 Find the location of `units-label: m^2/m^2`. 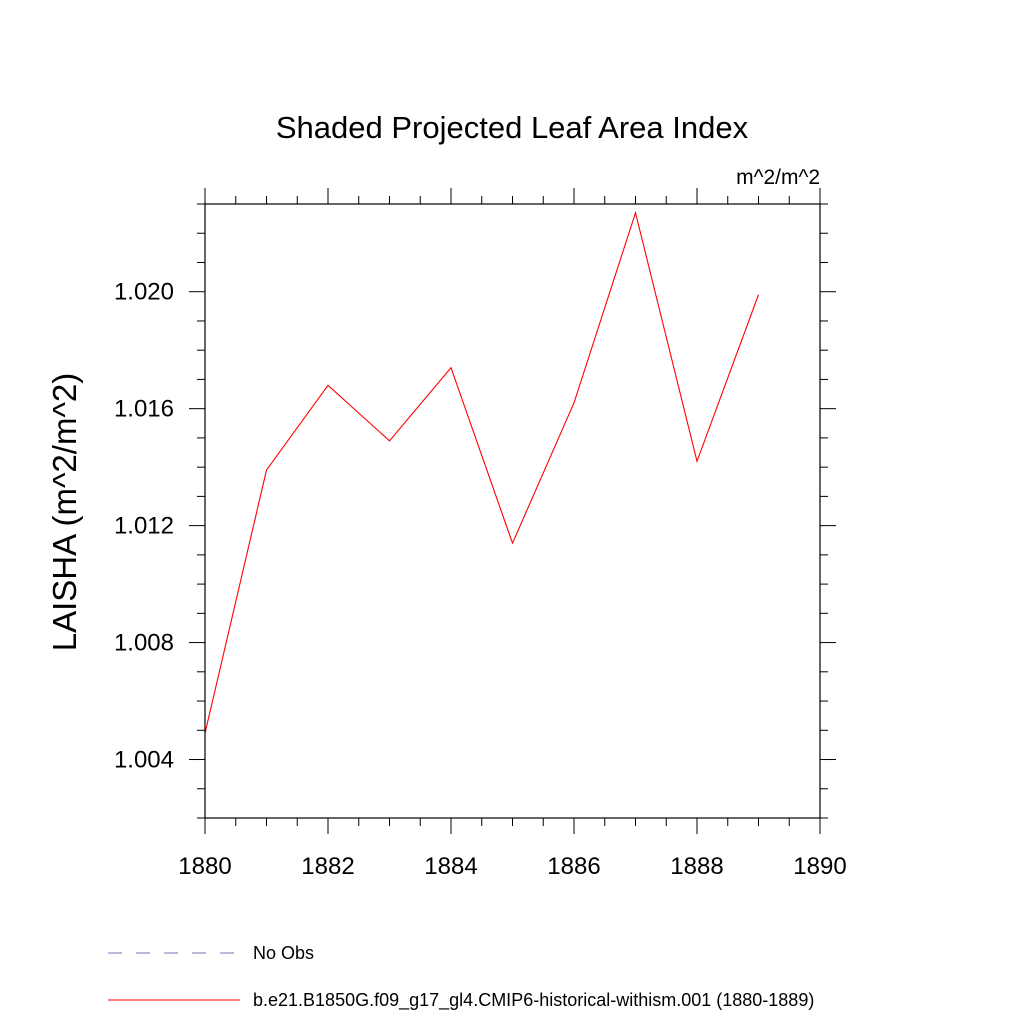

units-label: m^2/m^2 is located at coordinates (778, 177).